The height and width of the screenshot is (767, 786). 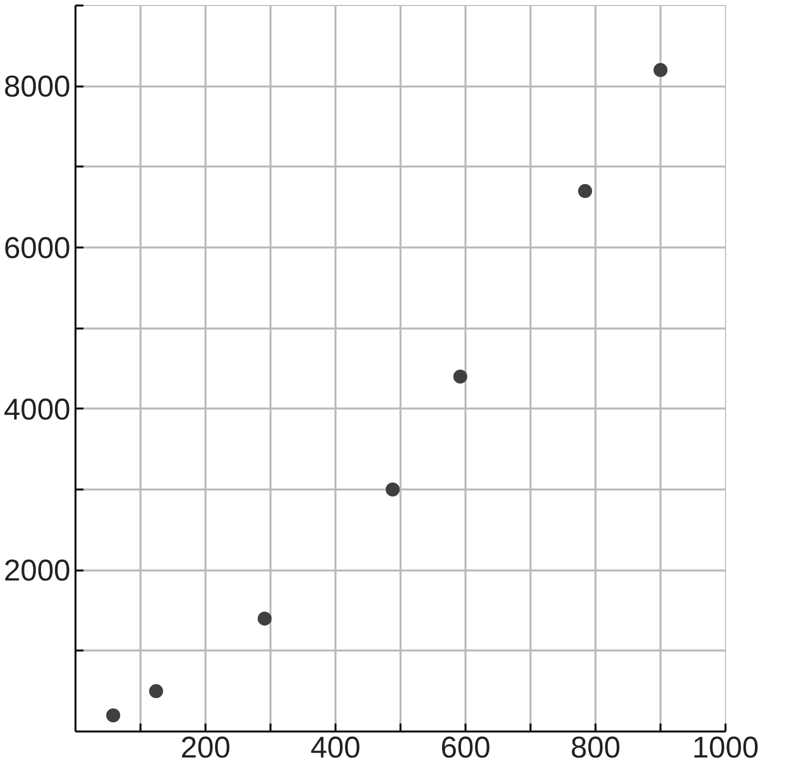 What do you see at coordinates (37, 409) in the screenshot?
I see `y-tick-label: 4000` at bounding box center [37, 409].